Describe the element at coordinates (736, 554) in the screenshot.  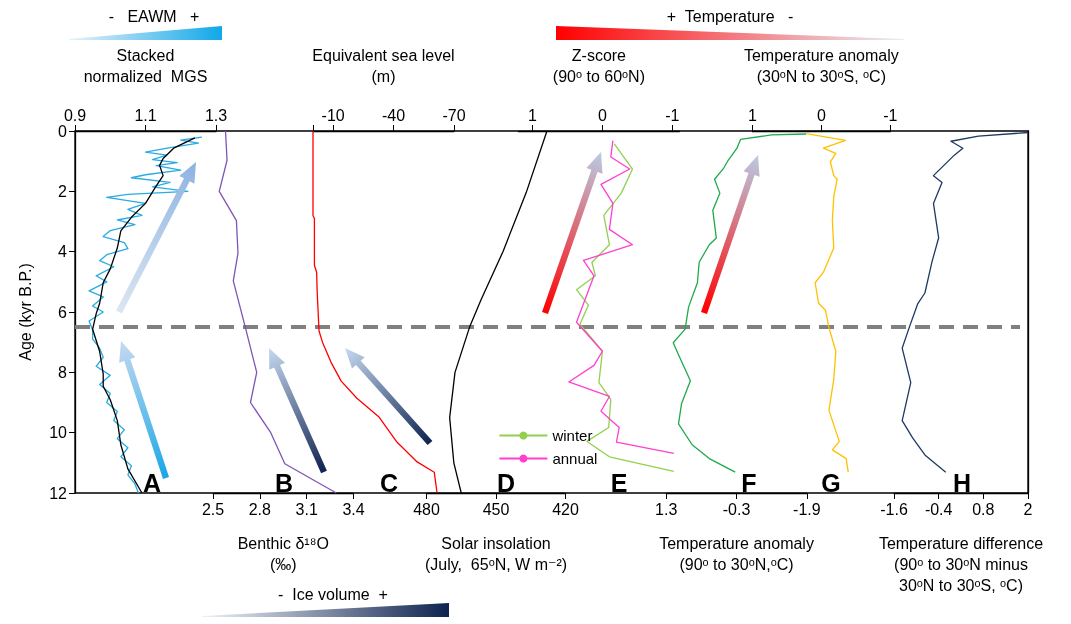
I see `x-axis-title: Temperature anomaly (90ᵒ to 30ᵒN,ᵒC)` at that location.